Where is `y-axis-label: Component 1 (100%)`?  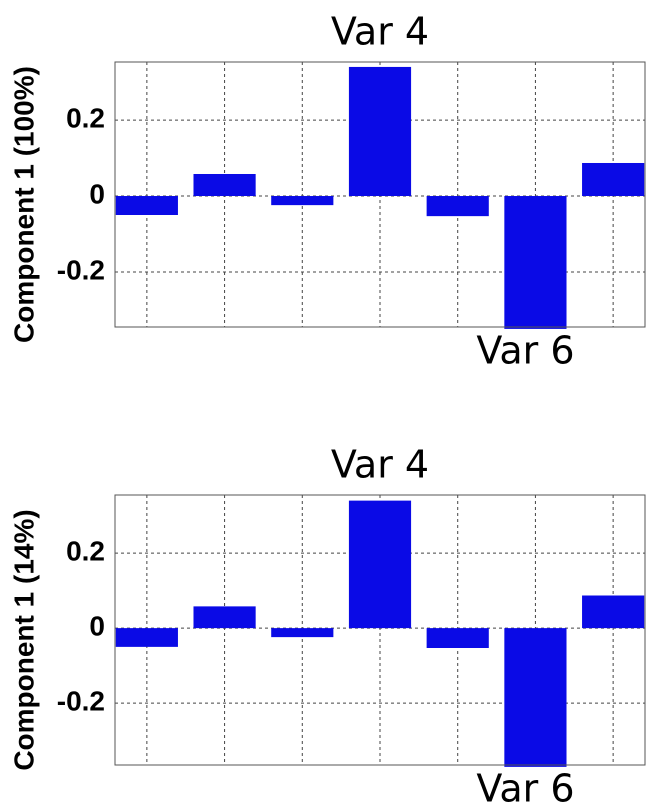 y-axis-label: Component 1 (100%) is located at coordinates (23, 204).